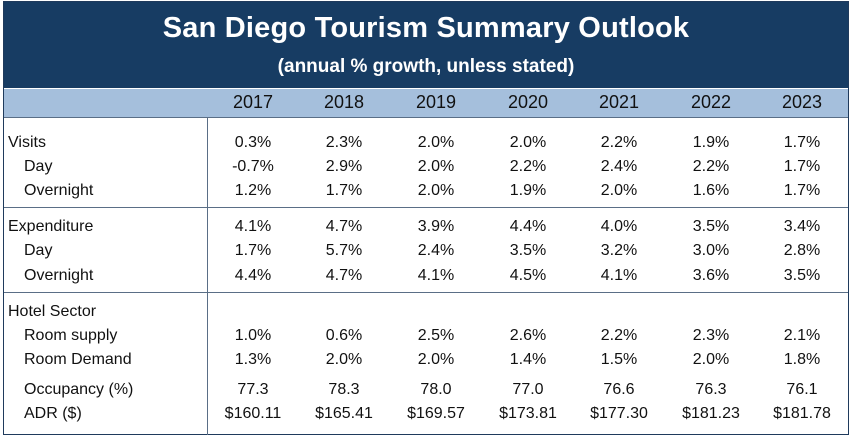 Image resolution: width=852 pixels, height=437 pixels. Describe the element at coordinates (253, 413) in the screenshot. I see `table-cell: $160.11` at that location.